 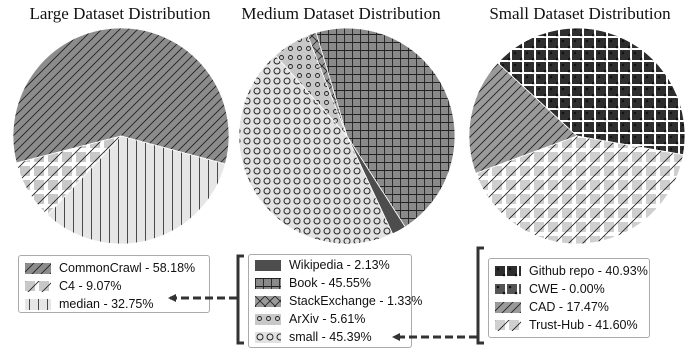 I want to click on legend-label: Book - 45.55%, so click(x=330, y=283).